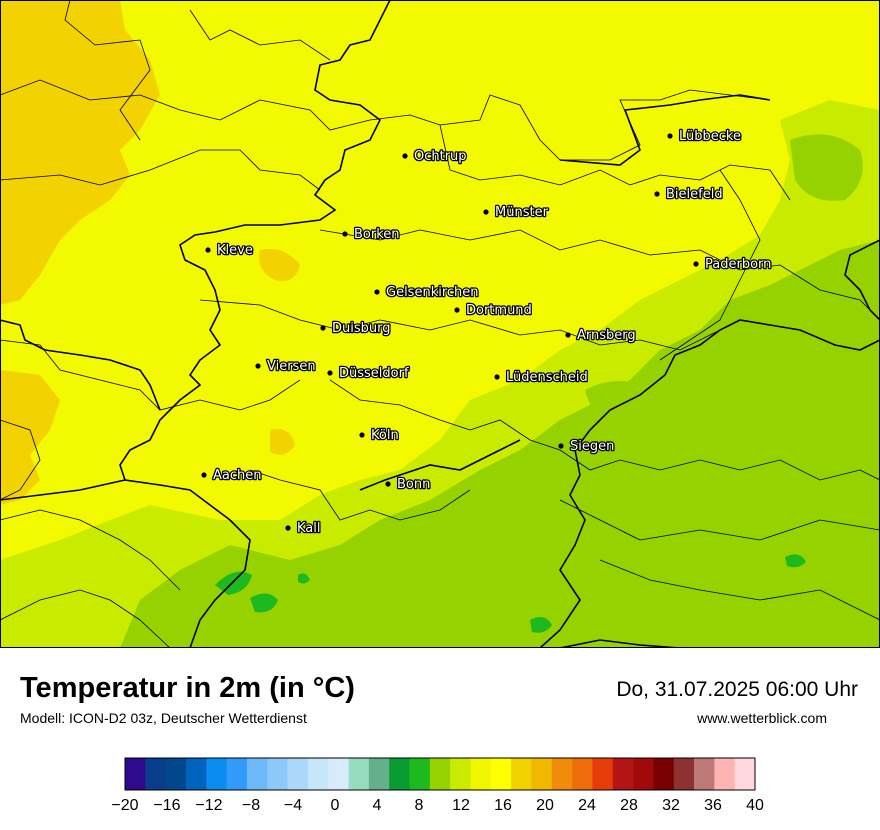  I want to click on city-kall: Kall, so click(303, 528).